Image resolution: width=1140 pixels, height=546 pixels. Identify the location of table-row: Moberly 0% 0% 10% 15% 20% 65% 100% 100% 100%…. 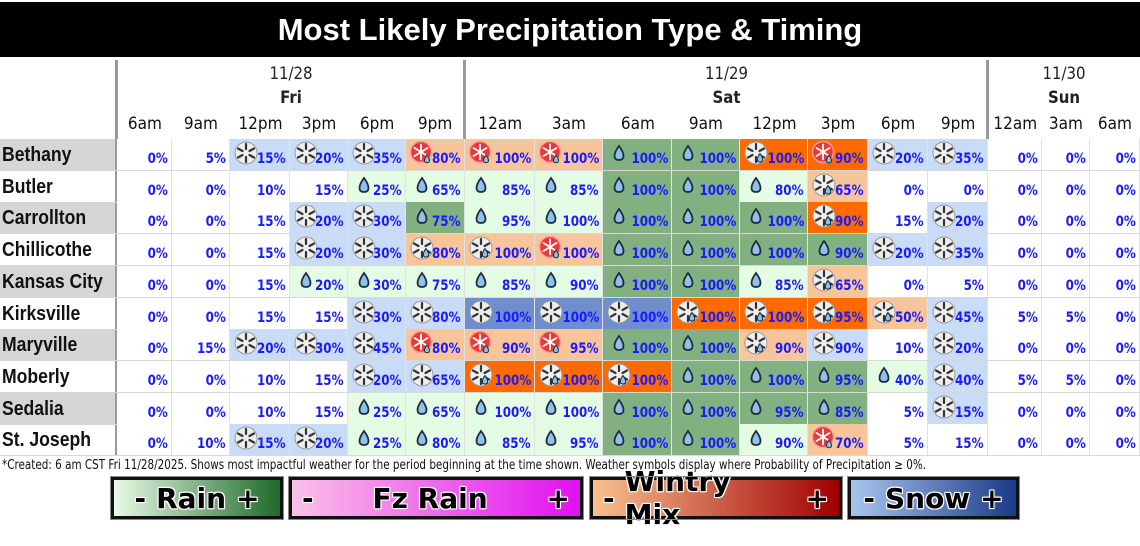
(570, 376).